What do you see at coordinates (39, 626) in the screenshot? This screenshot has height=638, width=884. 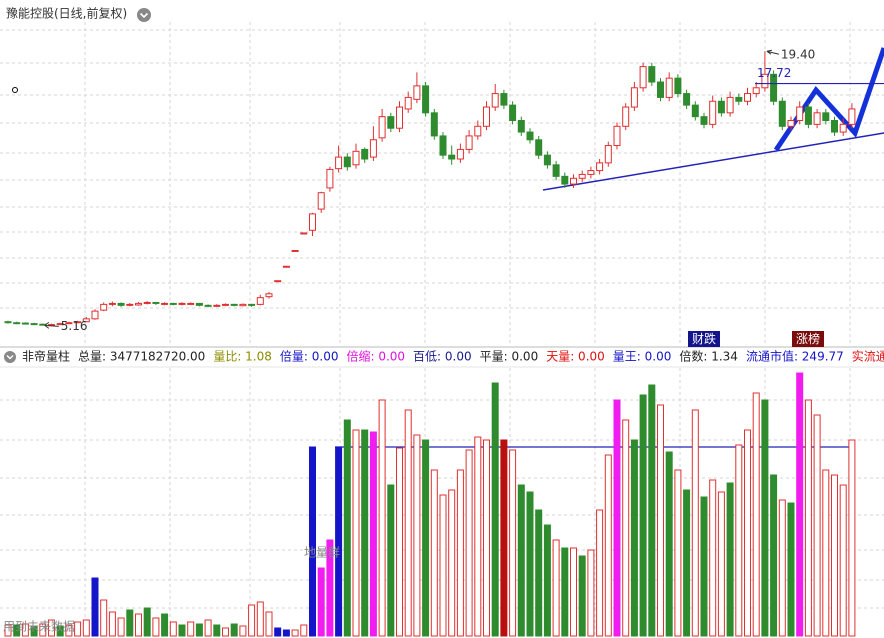 I see `note: 用到未来数据` at bounding box center [39, 626].